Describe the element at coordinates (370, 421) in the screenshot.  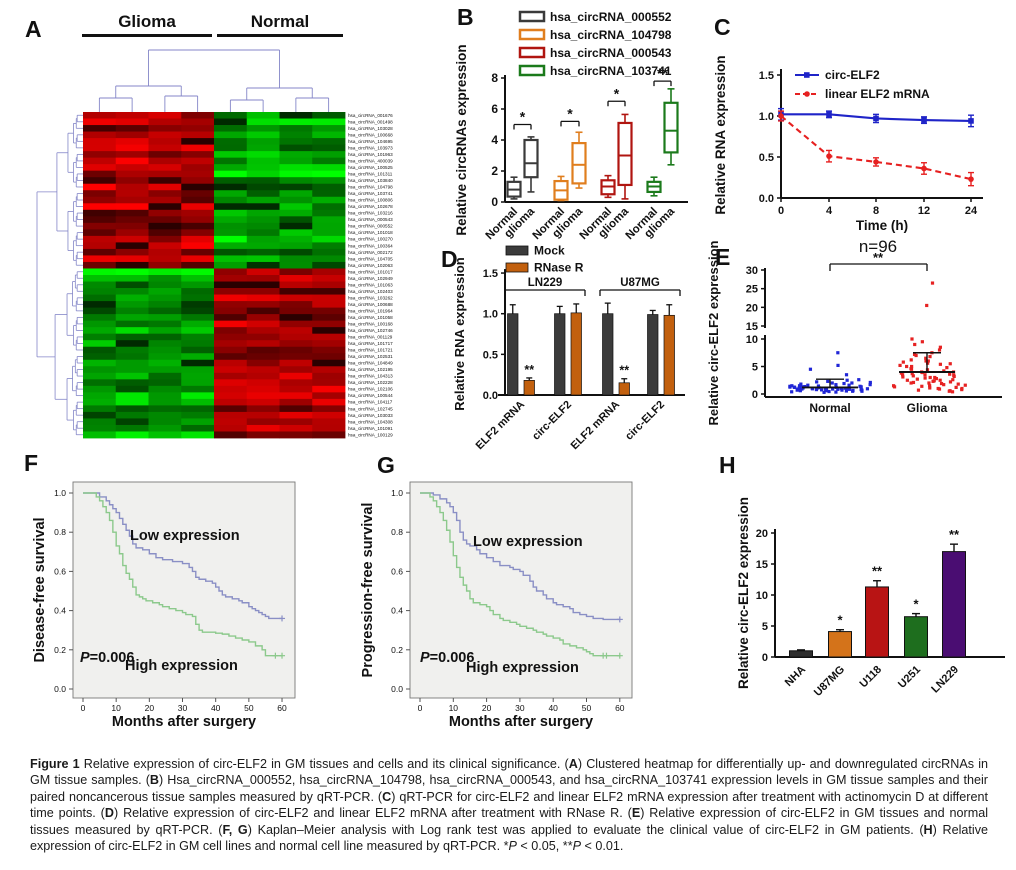
I see `svg-text: hsa_circRNA_104308` at that location.